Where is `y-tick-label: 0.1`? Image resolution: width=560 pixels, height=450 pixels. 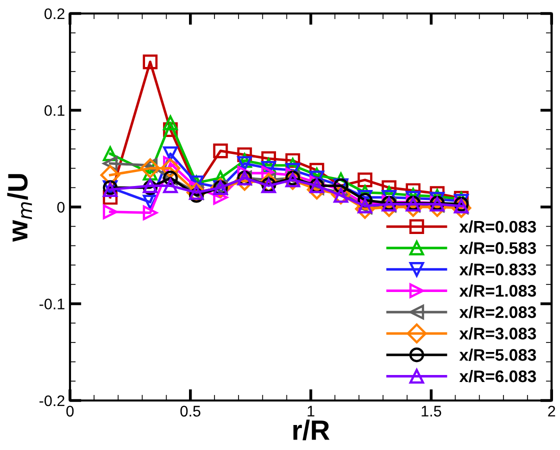 y-tick-label: 0.1 is located at coordinates (54, 110).